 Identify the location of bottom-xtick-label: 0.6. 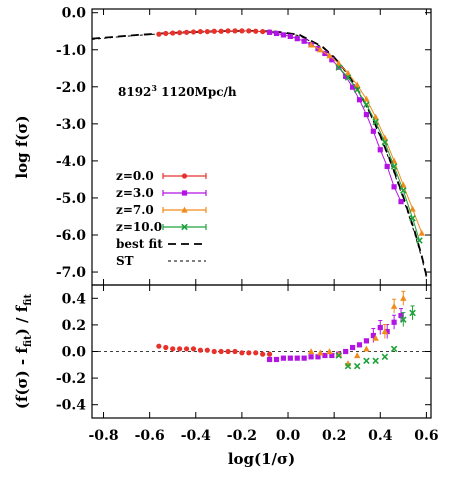
(426, 436).